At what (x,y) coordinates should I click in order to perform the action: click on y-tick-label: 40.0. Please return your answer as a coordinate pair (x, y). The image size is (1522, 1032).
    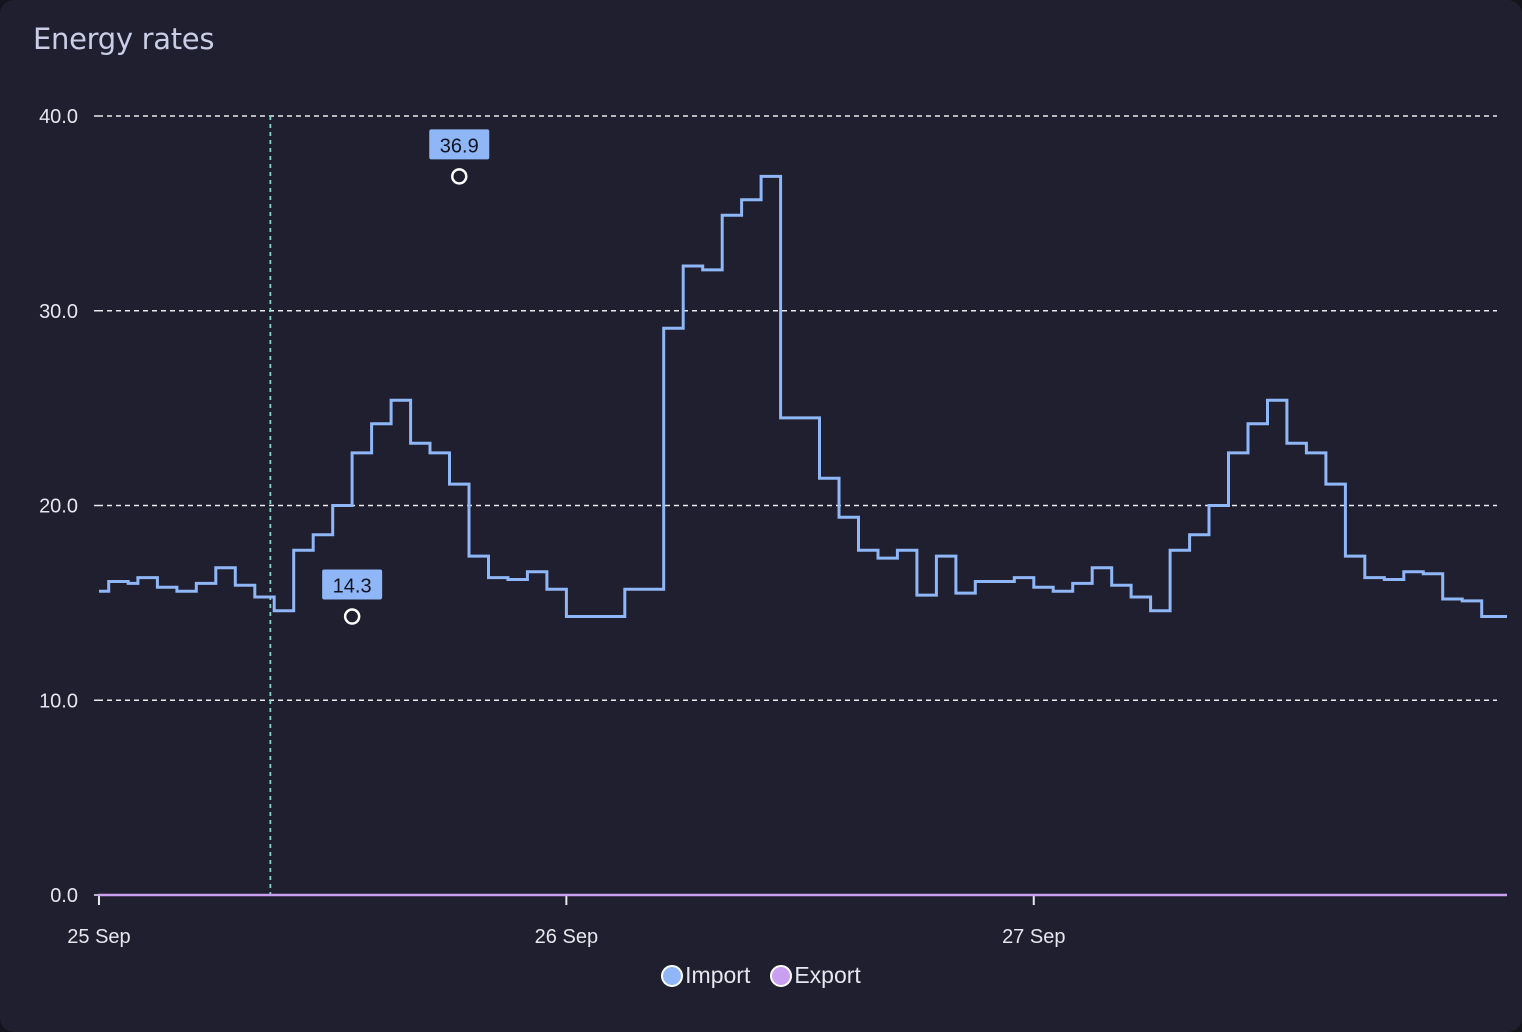
    Looking at the image, I should click on (58, 117).